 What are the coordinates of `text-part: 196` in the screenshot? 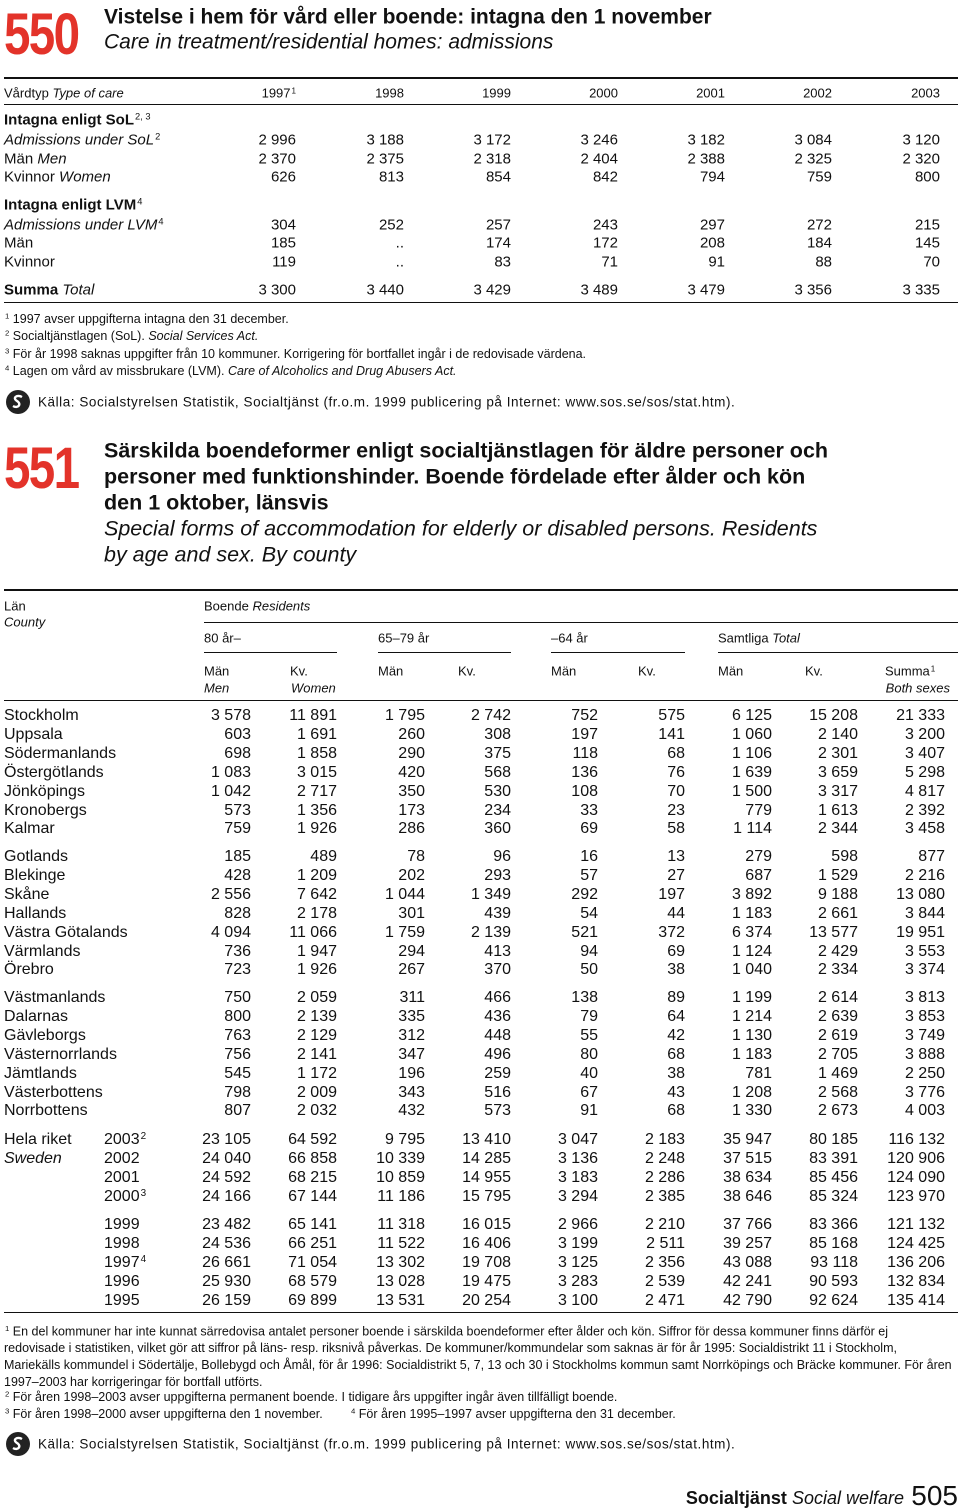 It's located at (411, 1073).